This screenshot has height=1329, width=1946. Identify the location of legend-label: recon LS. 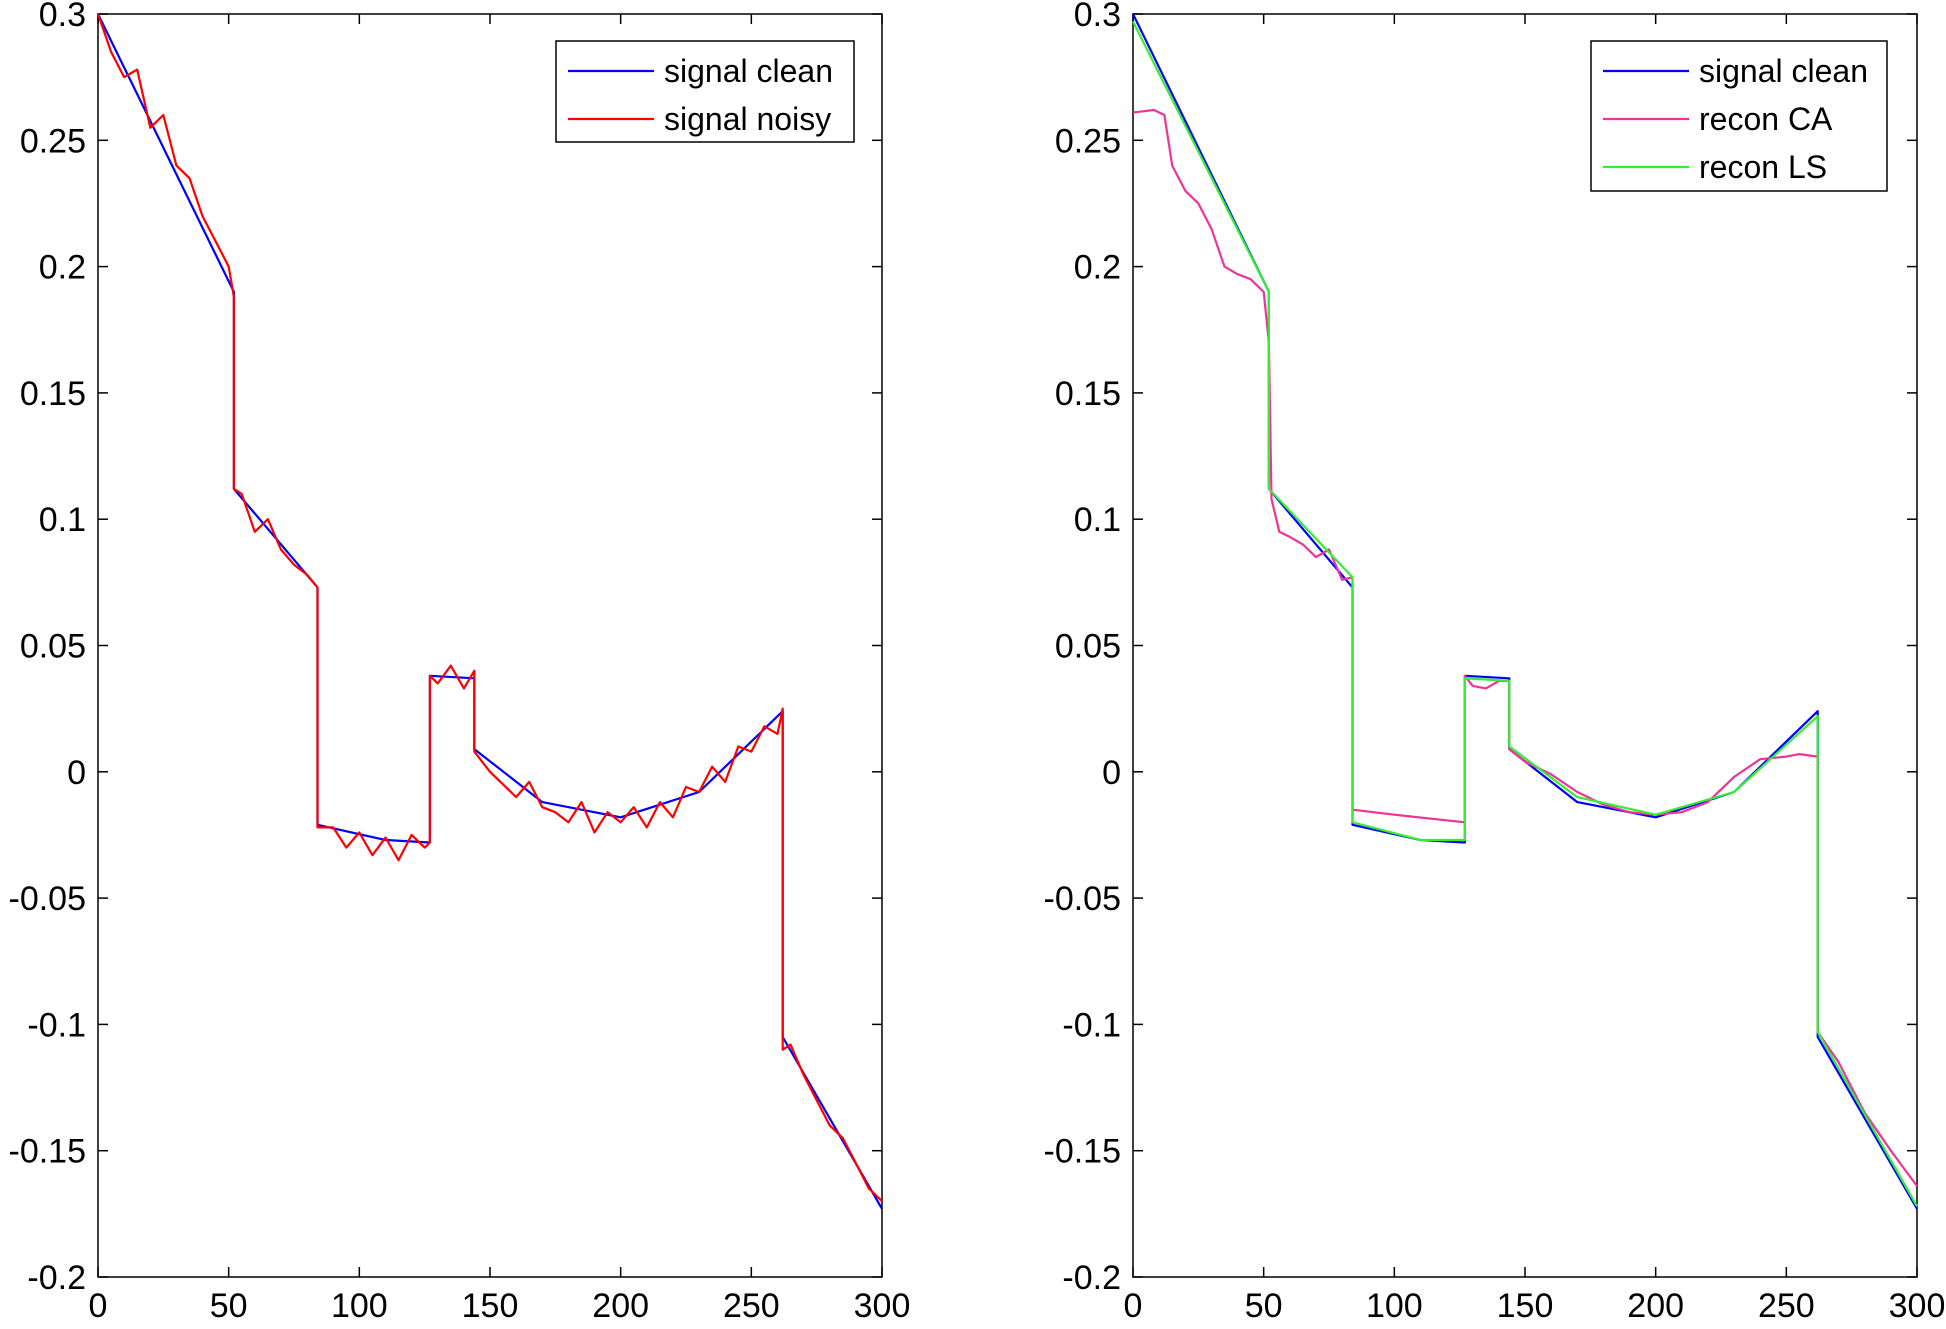
(1763, 167).